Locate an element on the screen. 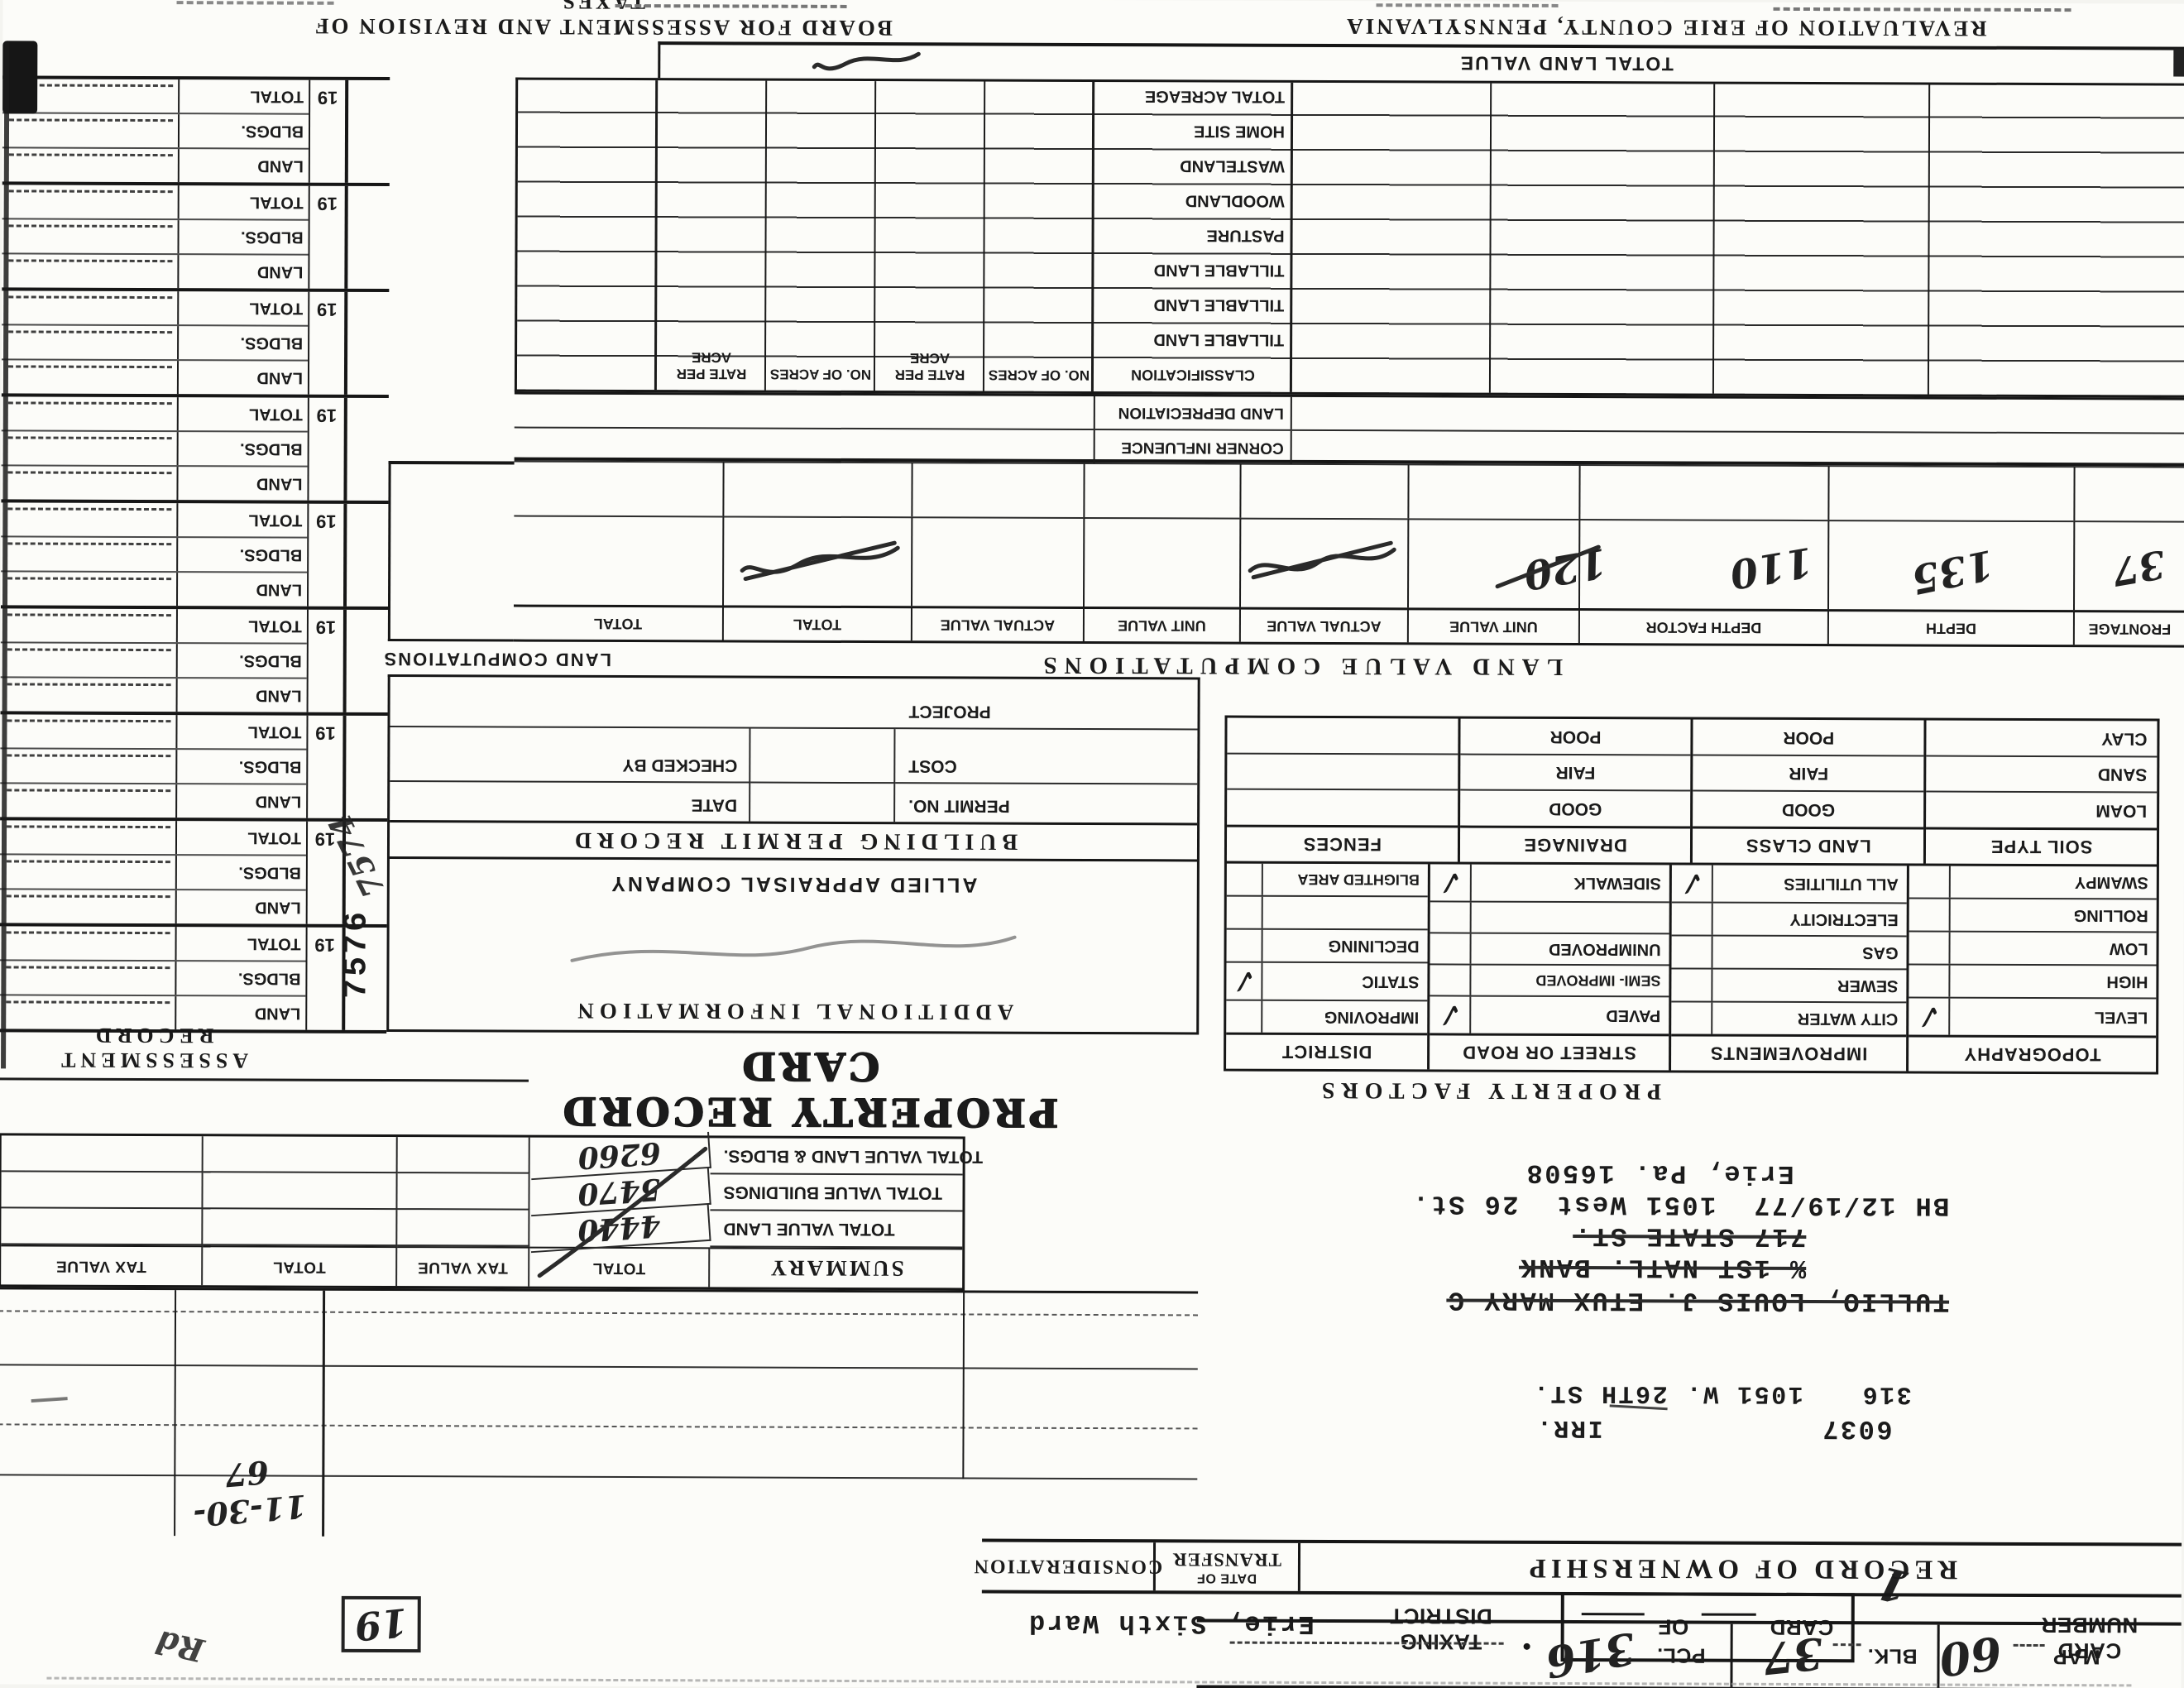  summary-title: SUMMARY is located at coordinates (836, 1267).